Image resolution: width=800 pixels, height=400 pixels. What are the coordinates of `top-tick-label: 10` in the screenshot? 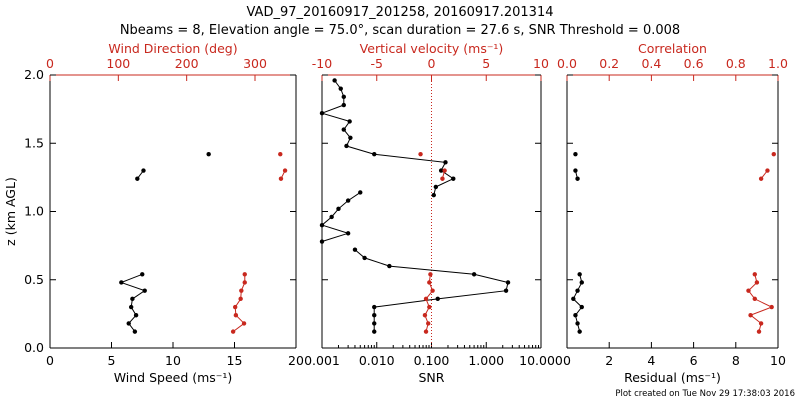 It's located at (541, 63).